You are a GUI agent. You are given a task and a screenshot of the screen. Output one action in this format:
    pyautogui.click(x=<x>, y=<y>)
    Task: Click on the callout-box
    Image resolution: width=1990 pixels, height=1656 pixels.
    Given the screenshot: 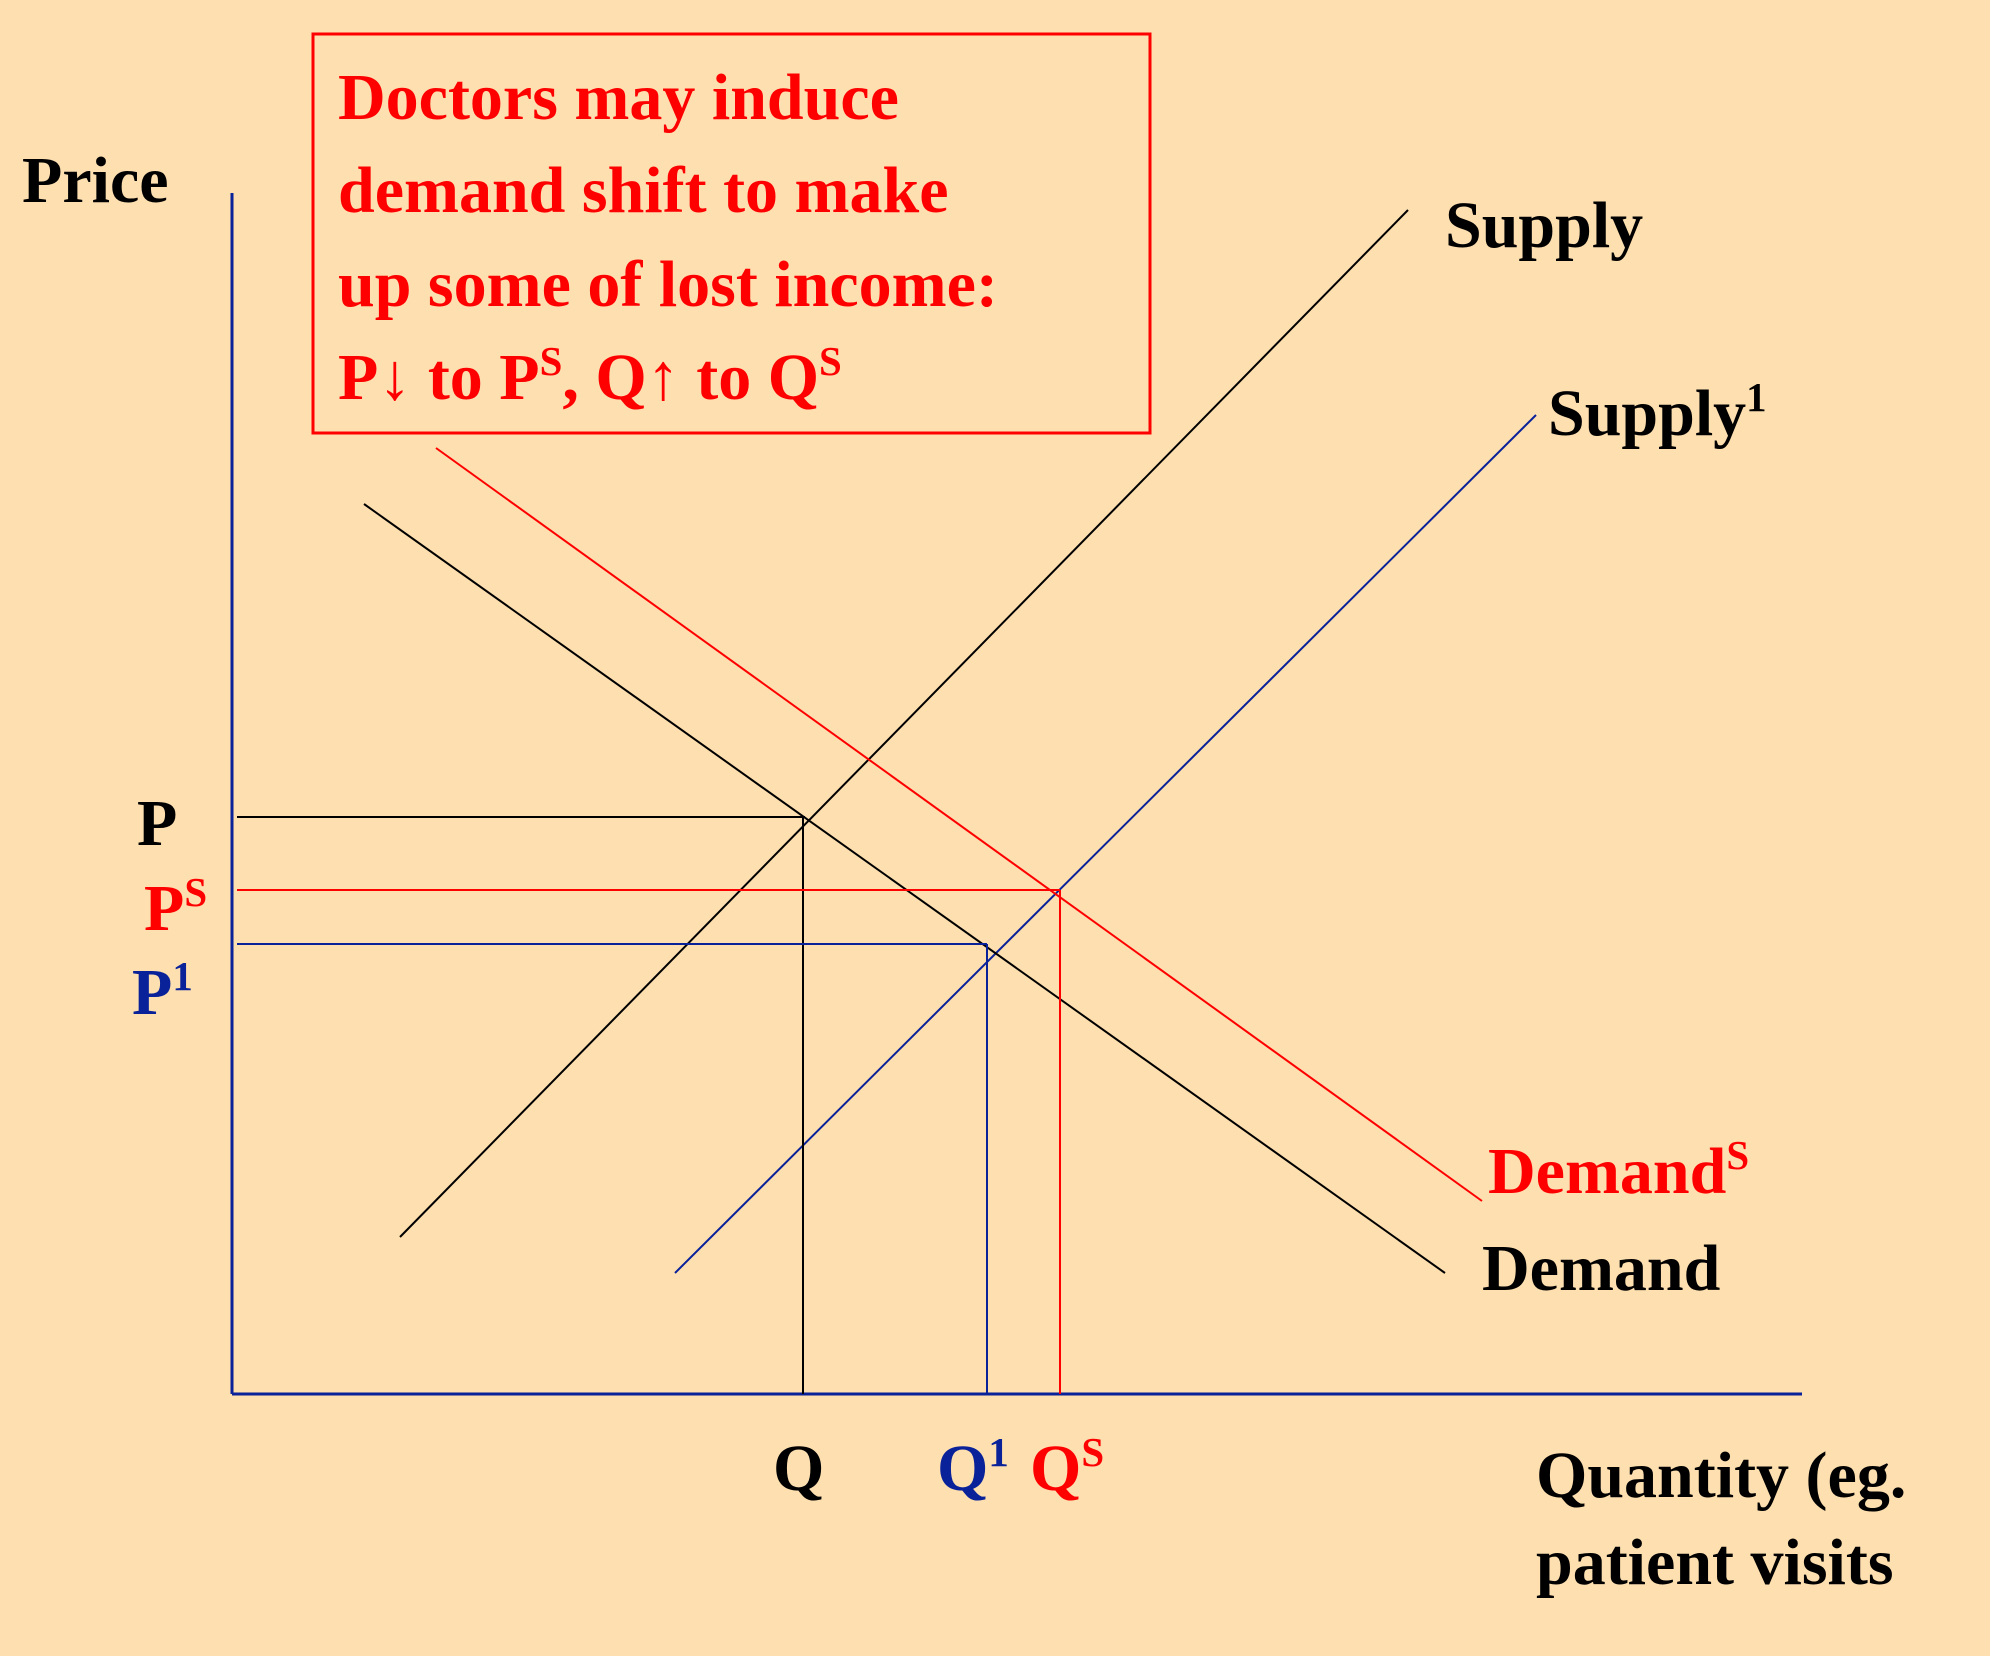 What is the action you would take?
    pyautogui.click(x=731, y=233)
    